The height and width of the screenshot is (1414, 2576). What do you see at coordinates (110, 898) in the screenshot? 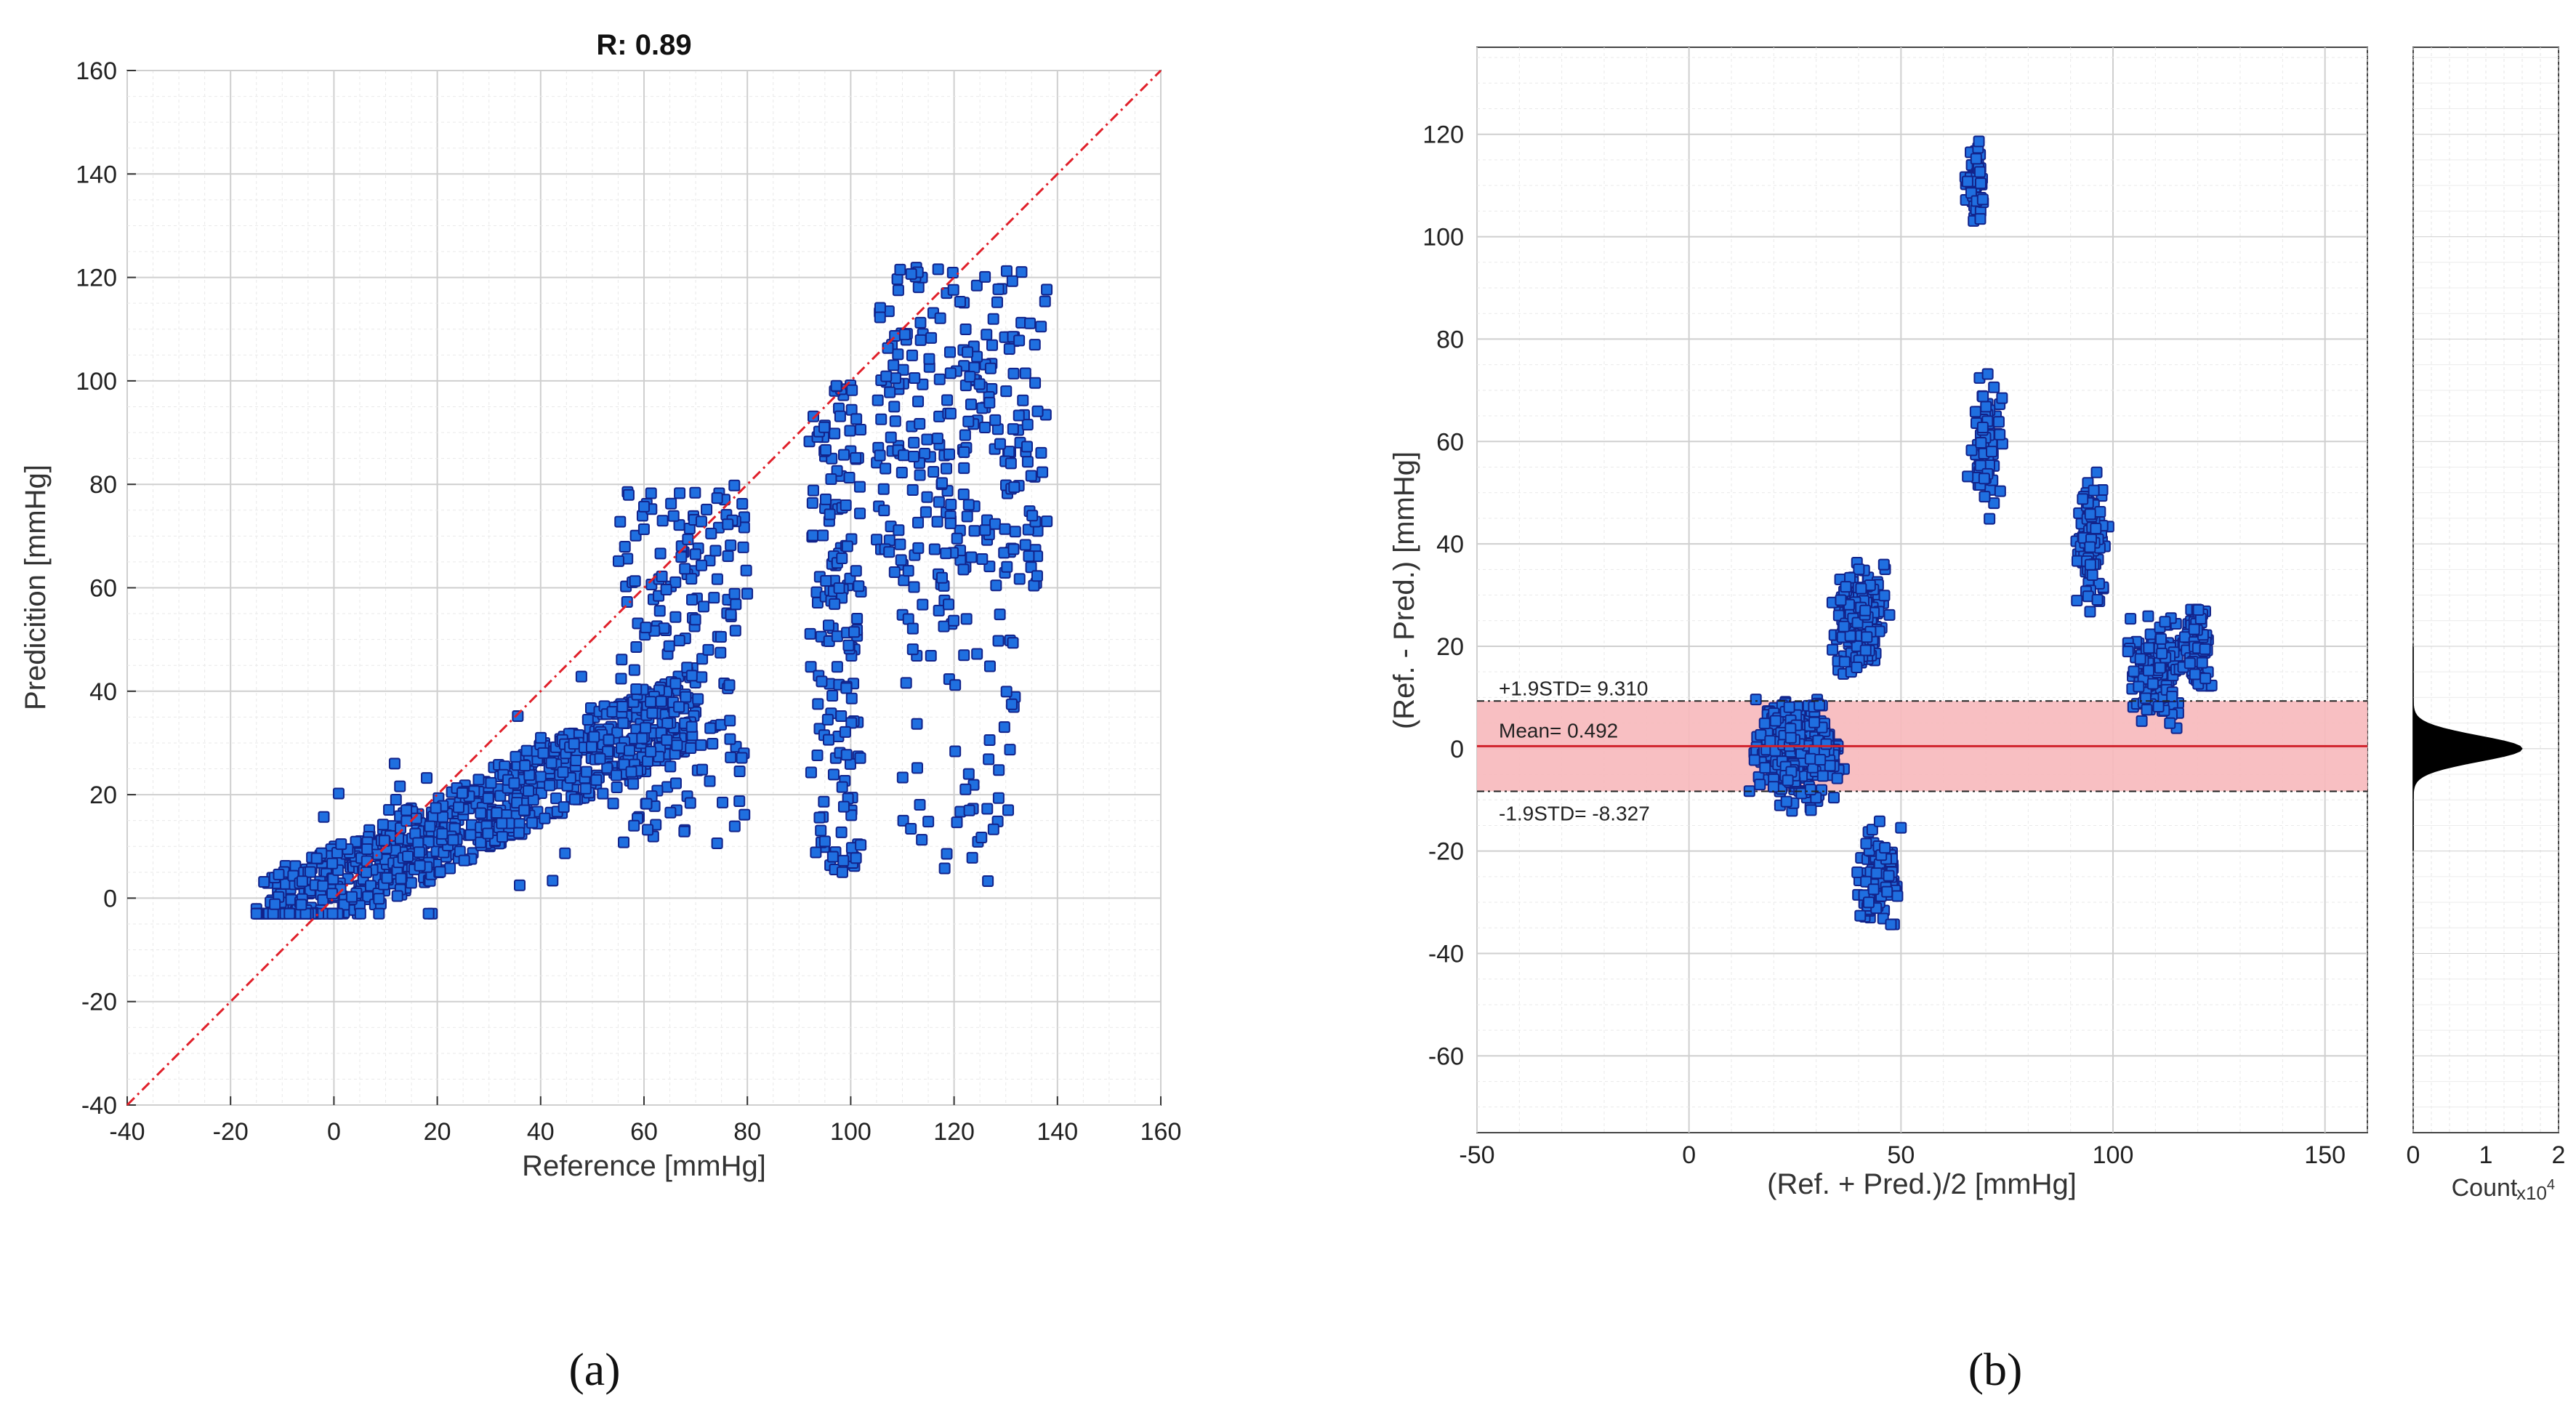
I see `y-tick-label: 0` at bounding box center [110, 898].